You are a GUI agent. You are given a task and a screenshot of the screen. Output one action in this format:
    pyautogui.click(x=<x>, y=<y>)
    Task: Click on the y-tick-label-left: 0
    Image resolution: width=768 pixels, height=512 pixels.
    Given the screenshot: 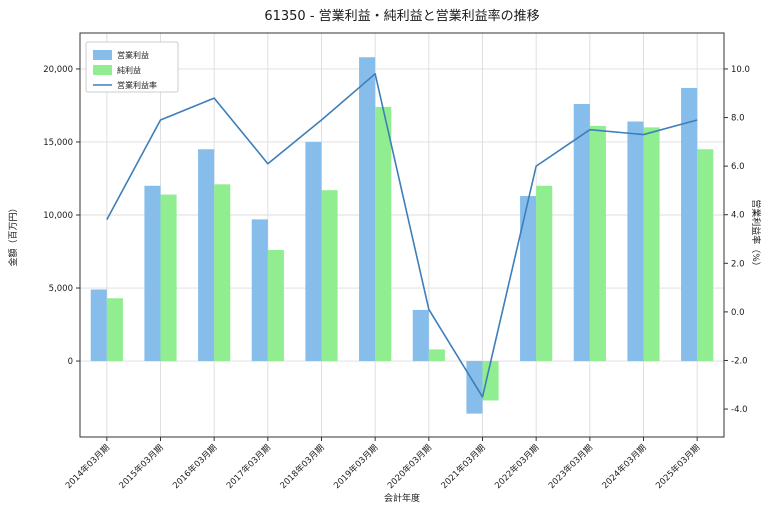 What is the action you would take?
    pyautogui.click(x=70, y=362)
    